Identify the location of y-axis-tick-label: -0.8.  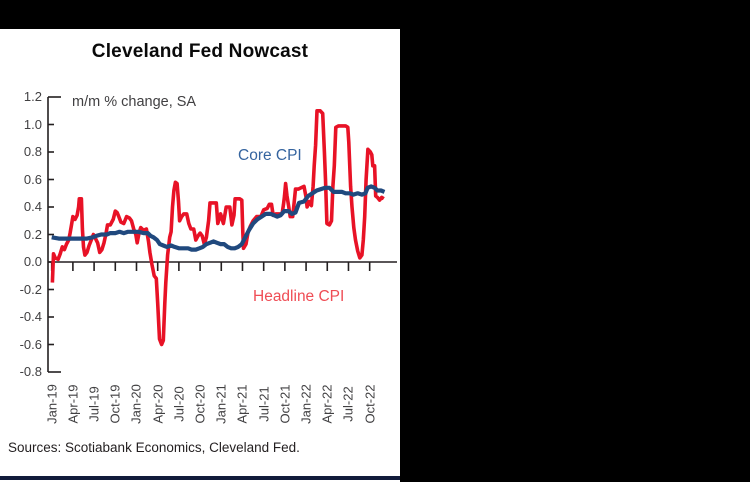
(30, 371).